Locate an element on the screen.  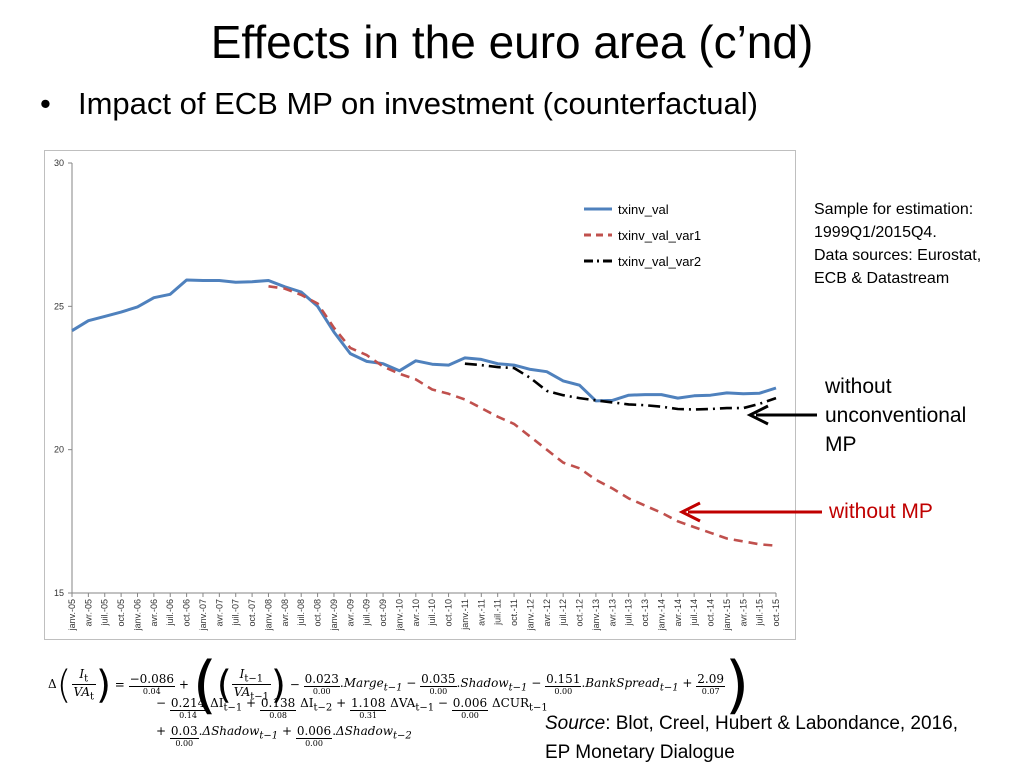
x-tick-label: janv.-15 is located at coordinates (727, 615).